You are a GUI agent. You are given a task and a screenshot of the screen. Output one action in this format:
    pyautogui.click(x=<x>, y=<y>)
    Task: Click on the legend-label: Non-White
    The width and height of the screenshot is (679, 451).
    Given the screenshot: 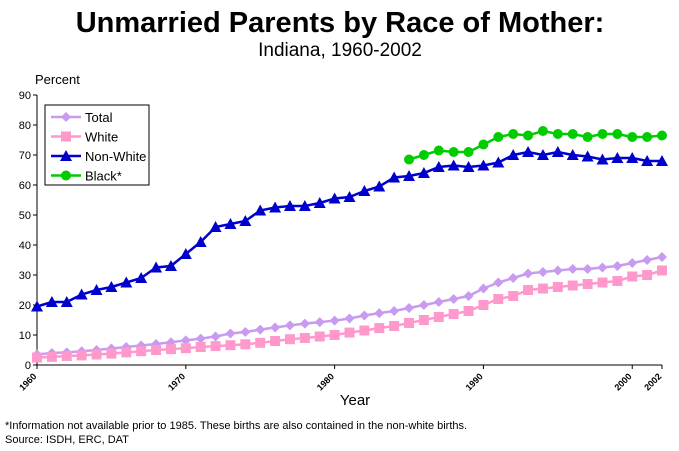 What is the action you would take?
    pyautogui.click(x=115, y=156)
    